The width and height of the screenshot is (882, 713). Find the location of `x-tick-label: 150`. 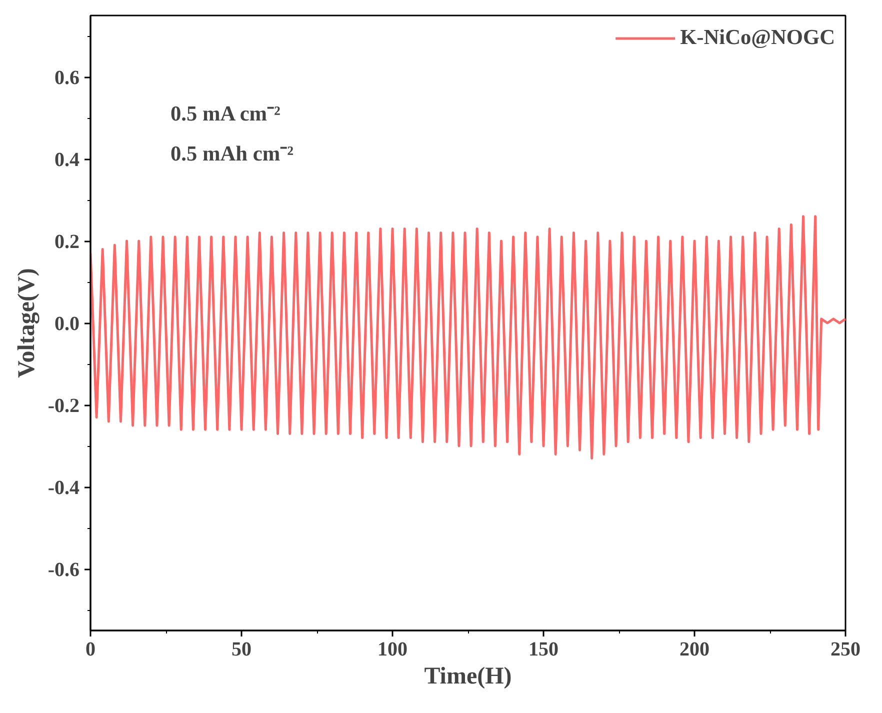

x-tick-label: 150 is located at coordinates (543, 649).